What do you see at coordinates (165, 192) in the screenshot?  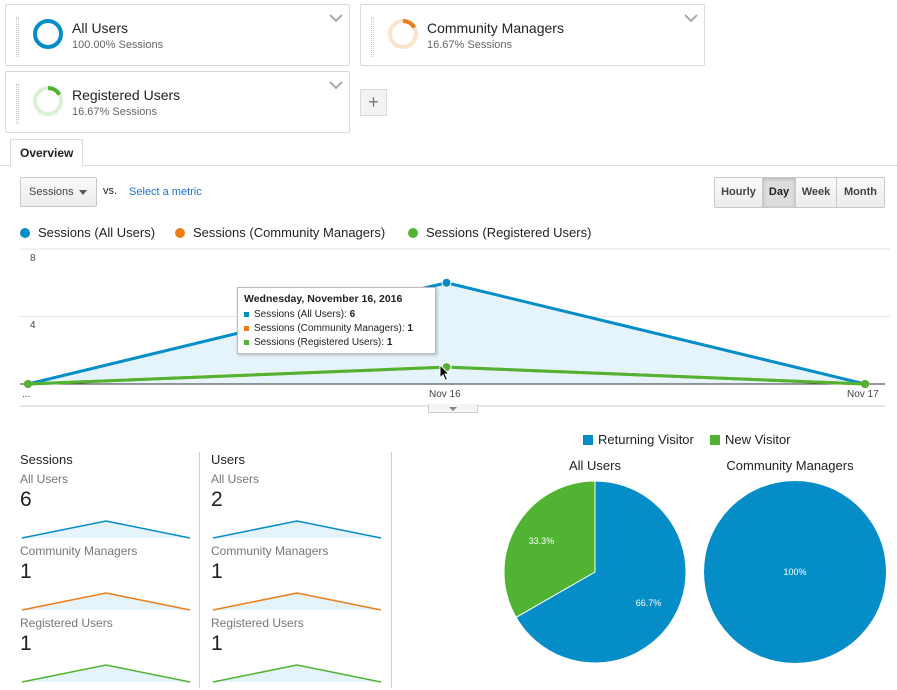 I see `select-metric-link: Select a metric` at bounding box center [165, 192].